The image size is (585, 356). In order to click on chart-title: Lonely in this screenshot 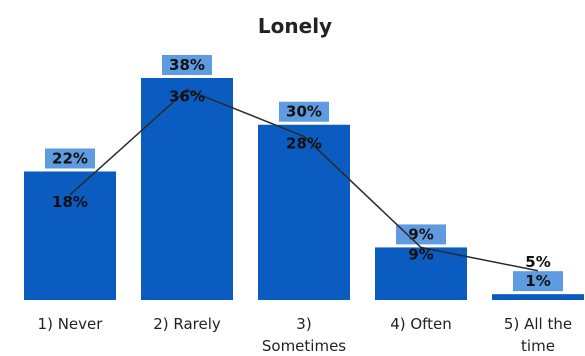, I will do `click(295, 26)`.